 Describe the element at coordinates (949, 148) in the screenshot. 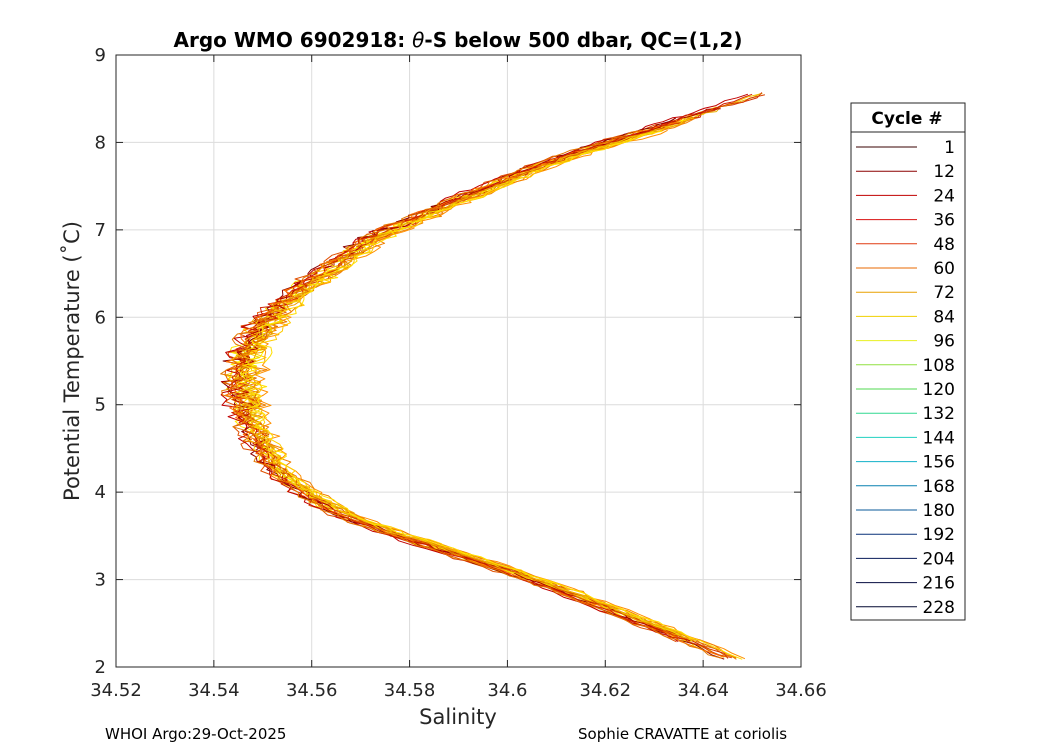

I see `legend-label: 1` at that location.